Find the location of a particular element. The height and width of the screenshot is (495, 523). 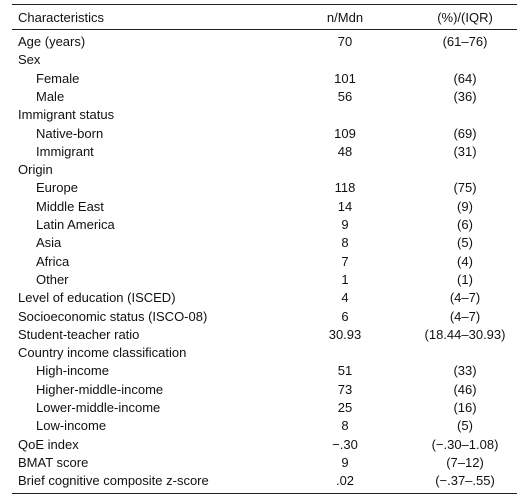

header-cell: n/Mdn is located at coordinates (345, 17).